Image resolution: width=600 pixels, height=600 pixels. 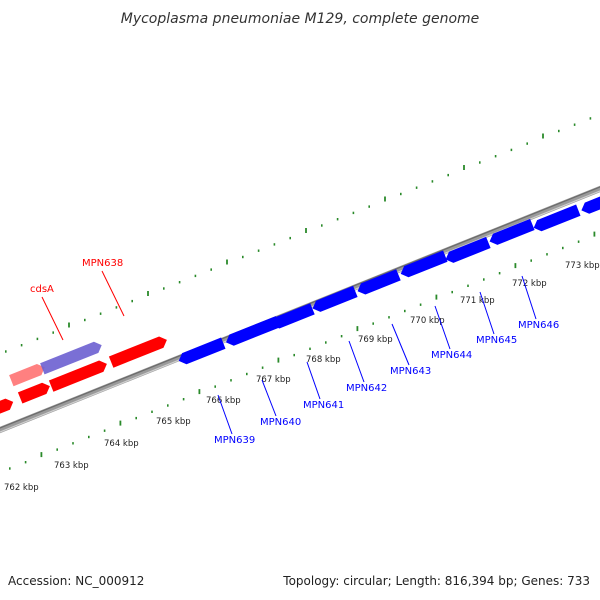 What do you see at coordinates (323, 405) in the screenshot?
I see `gene-label: MPN641` at bounding box center [323, 405].